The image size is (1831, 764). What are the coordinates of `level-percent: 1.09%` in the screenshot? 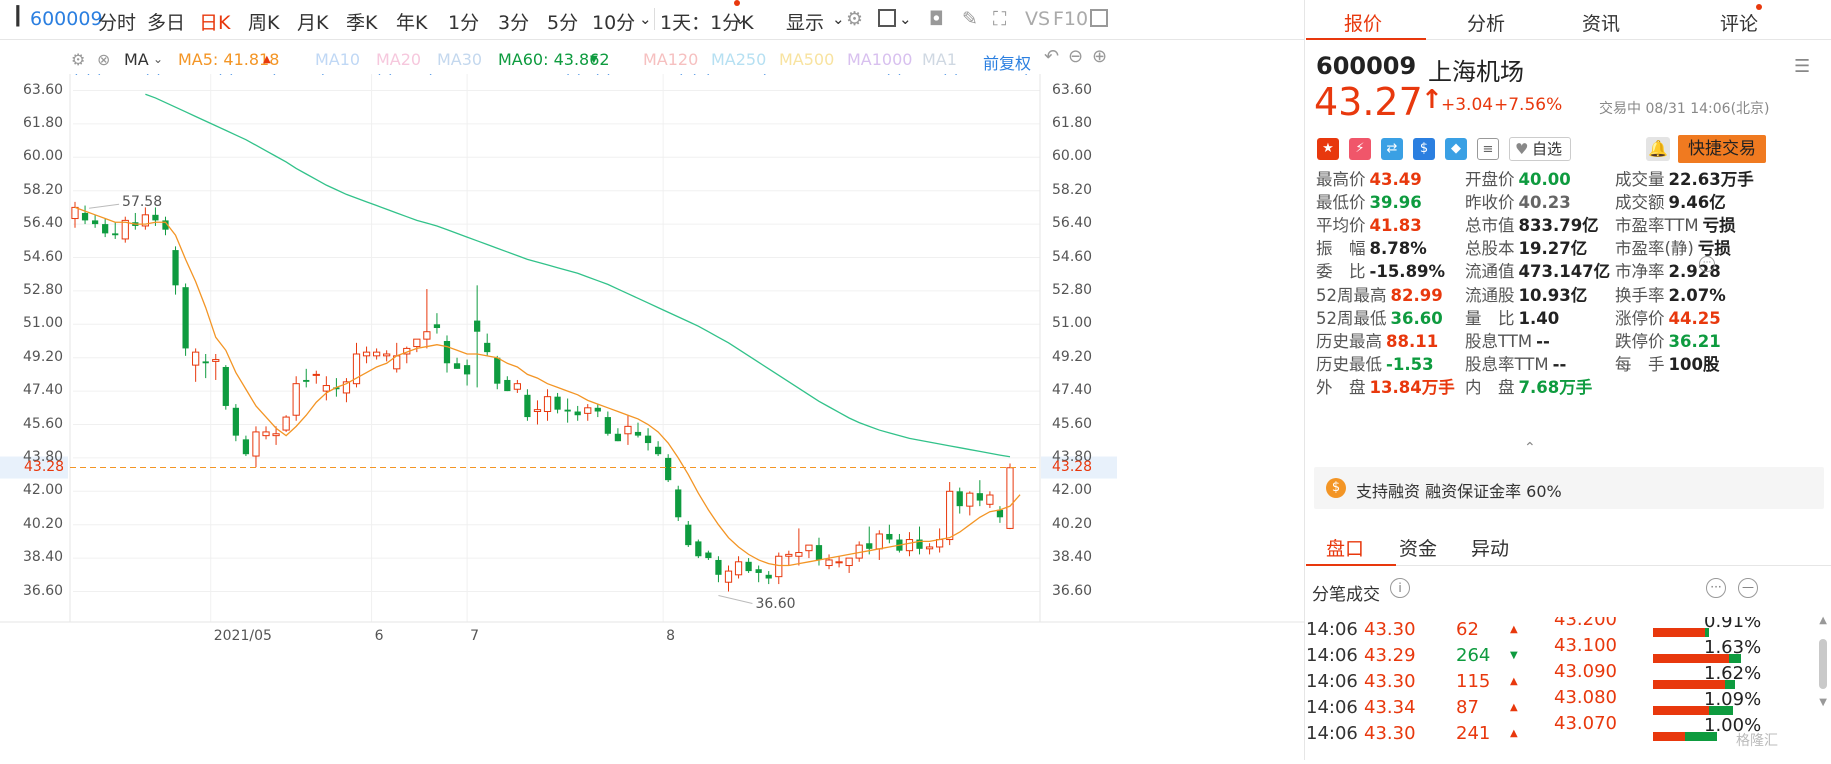 It's located at (1733, 699).